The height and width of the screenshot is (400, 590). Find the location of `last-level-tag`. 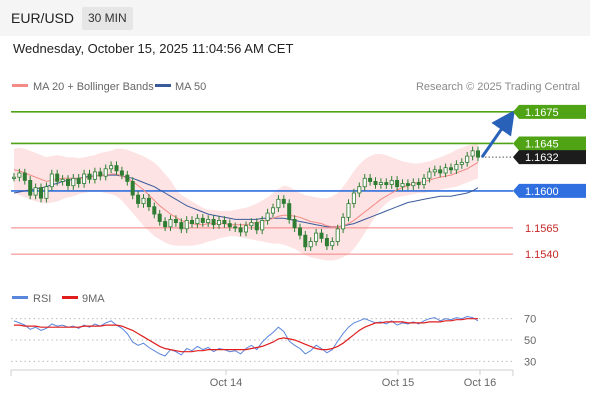

last-level-tag is located at coordinates (549, 157).